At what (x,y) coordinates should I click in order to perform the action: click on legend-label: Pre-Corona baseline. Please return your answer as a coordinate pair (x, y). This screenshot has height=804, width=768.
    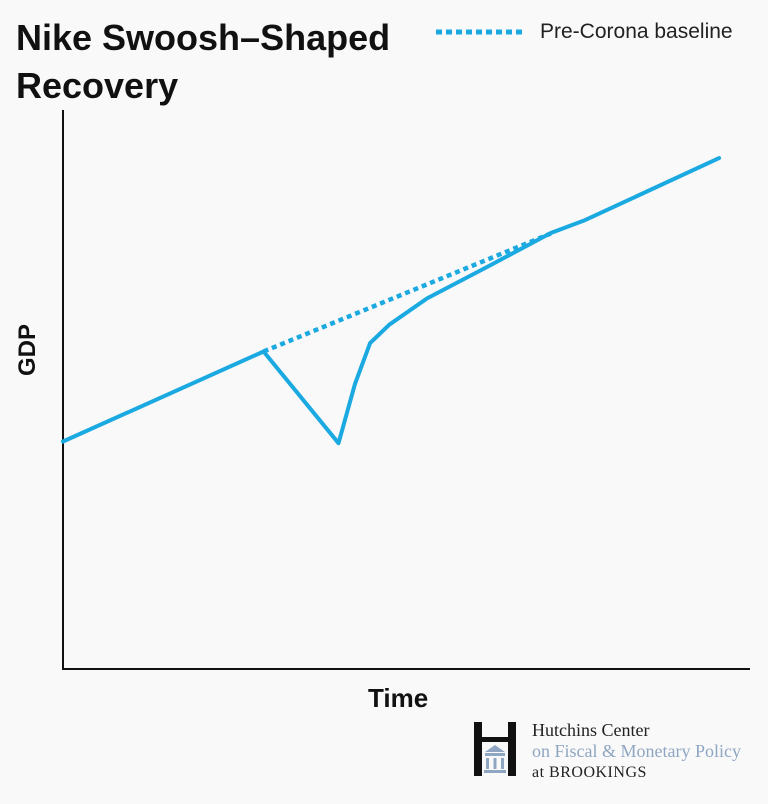
    Looking at the image, I should click on (636, 31).